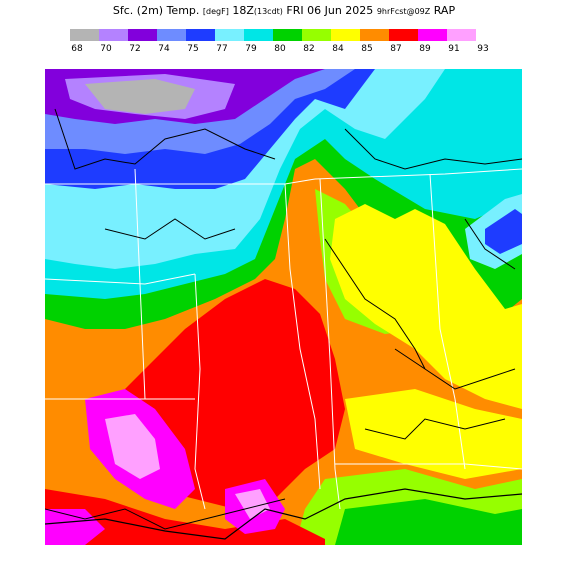 This screenshot has height=568, width=568. Describe the element at coordinates (106, 49) in the screenshot. I see `legend-tick-label: 70` at that location.